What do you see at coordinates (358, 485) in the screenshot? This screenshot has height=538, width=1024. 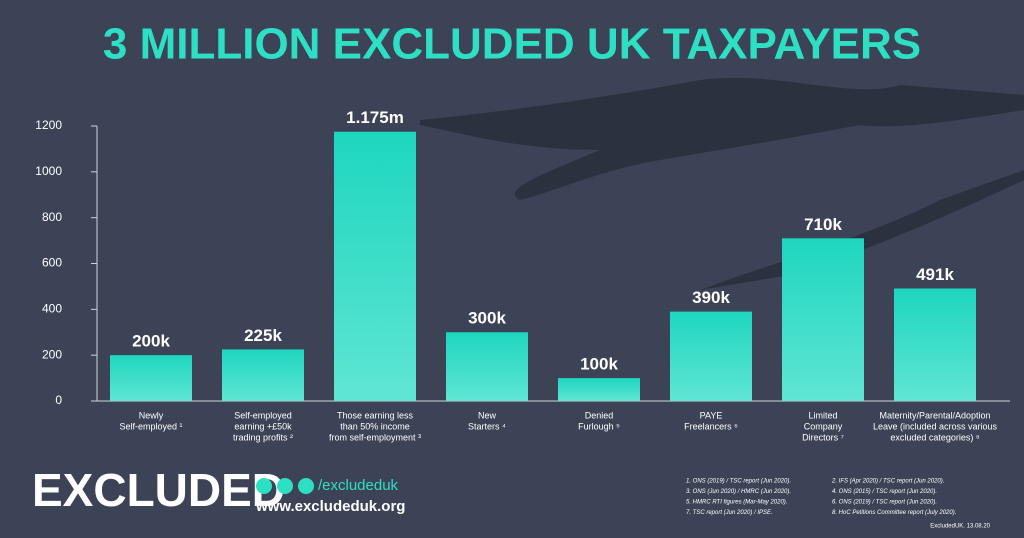 I see `social-handle: /excludeduk` at bounding box center [358, 485].